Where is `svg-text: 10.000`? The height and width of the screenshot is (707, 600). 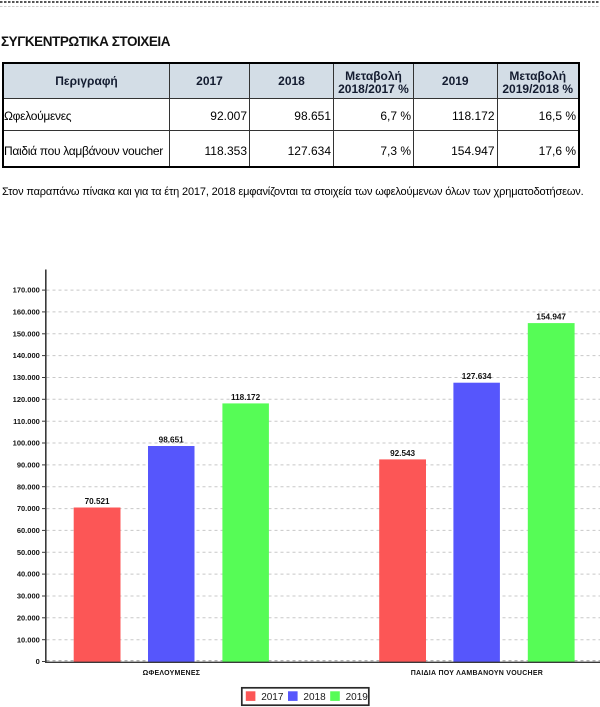 svg-text: 10.000 is located at coordinates (28, 639).